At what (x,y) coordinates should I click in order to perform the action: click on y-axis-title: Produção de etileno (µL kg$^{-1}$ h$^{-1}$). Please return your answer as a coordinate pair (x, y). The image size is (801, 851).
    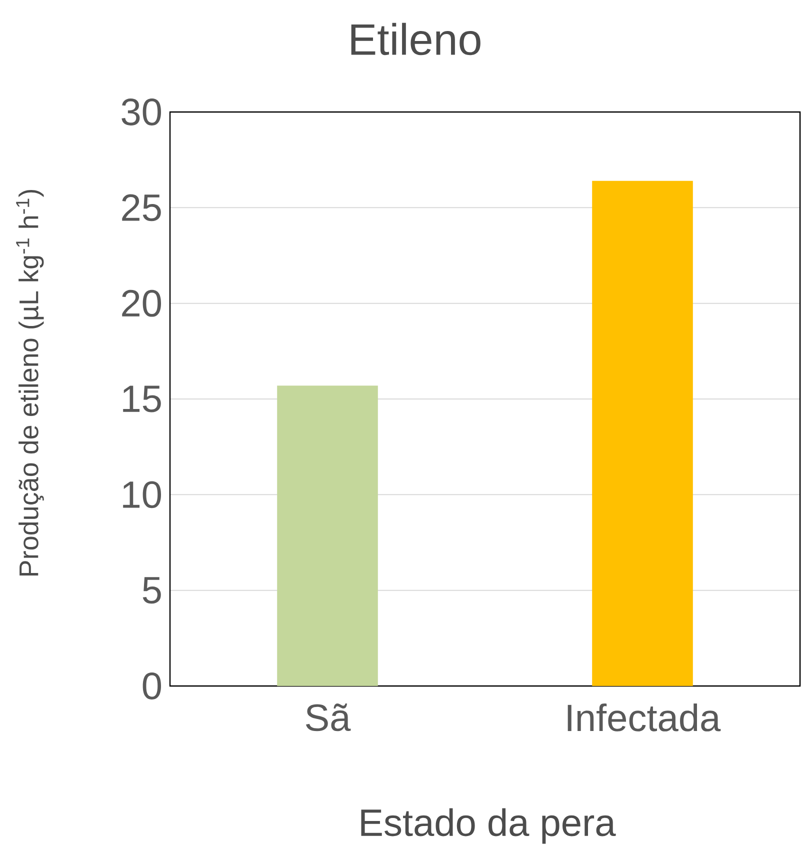
    Looking at the image, I should click on (30, 383).